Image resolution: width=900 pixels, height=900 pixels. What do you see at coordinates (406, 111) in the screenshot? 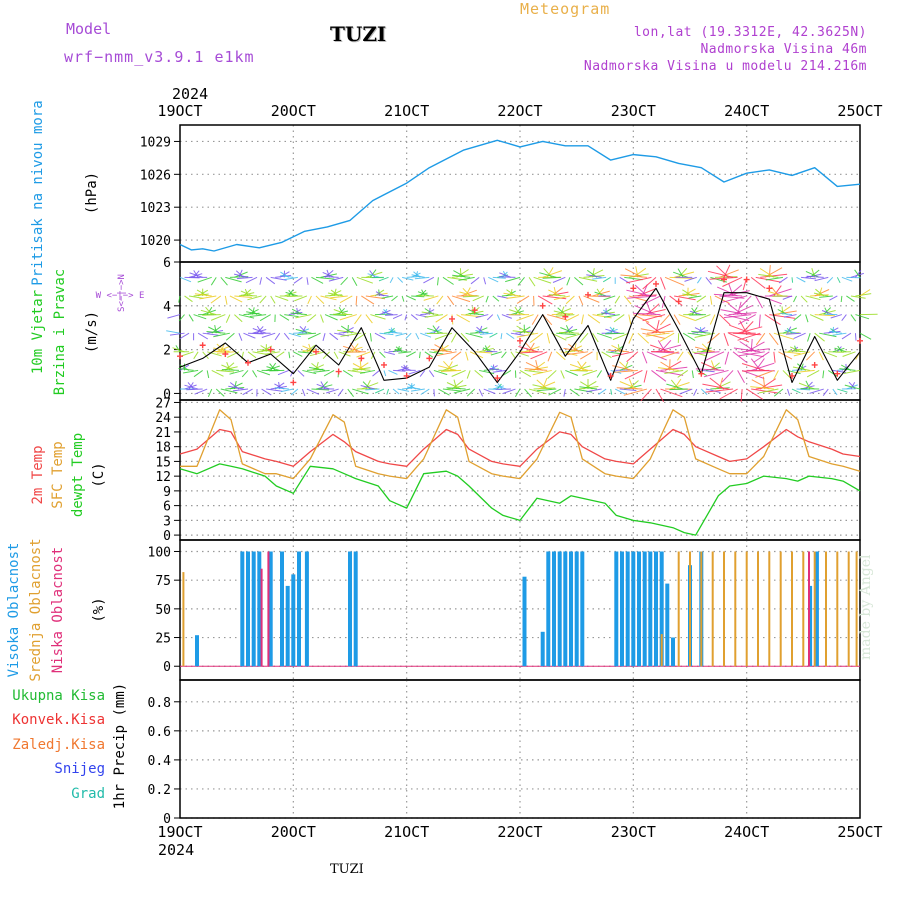
I see `time-tick-top: 21OCT` at bounding box center [406, 111].